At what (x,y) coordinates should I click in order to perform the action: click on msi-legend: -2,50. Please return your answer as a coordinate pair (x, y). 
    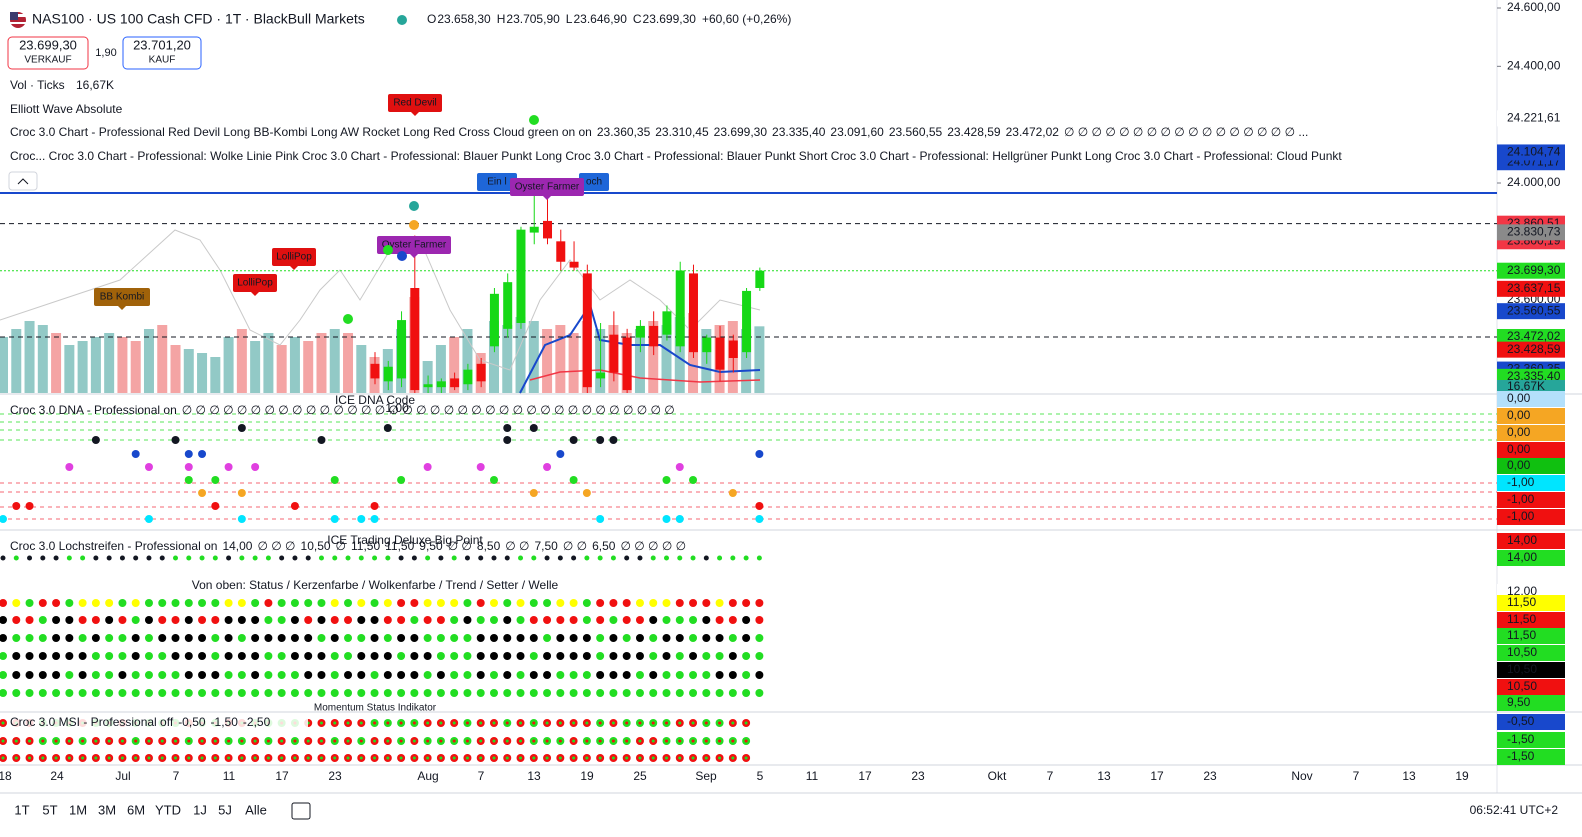
    Looking at the image, I should click on (257, 722).